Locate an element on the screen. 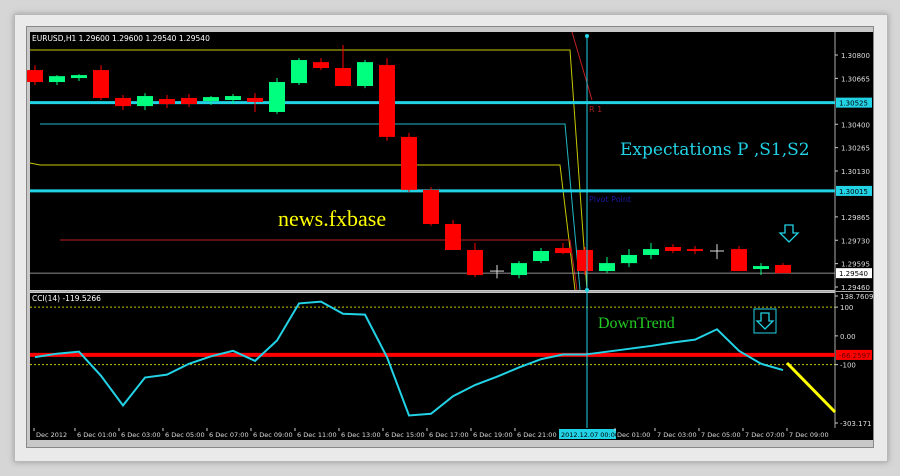 This screenshot has width=900, height=476. time-label: 7 Dec 03:00 is located at coordinates (677, 435).